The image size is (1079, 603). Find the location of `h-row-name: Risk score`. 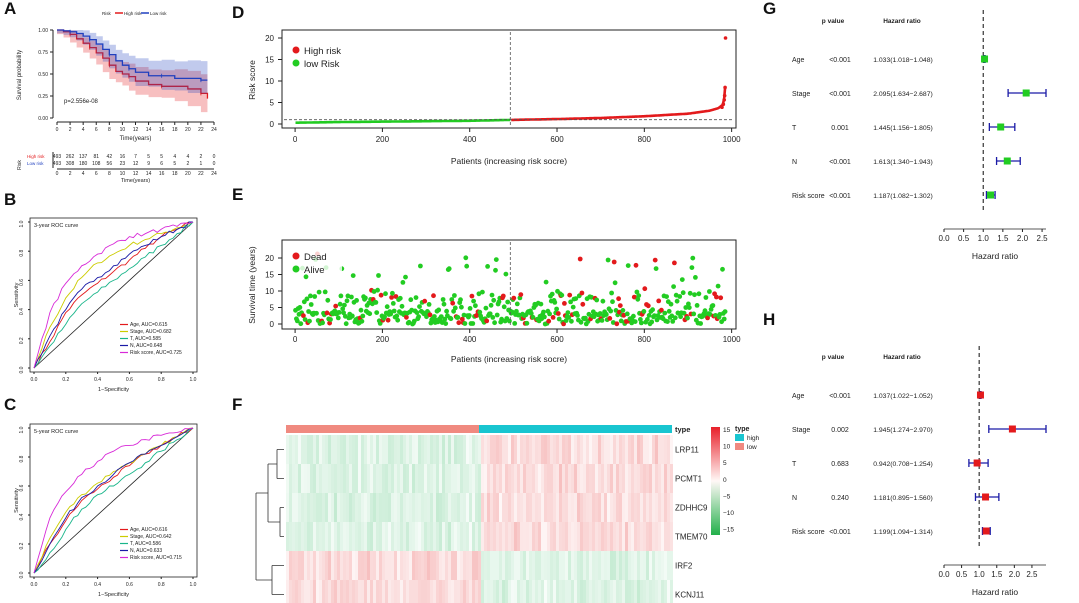

h-row-name: Risk score is located at coordinates (808, 532).